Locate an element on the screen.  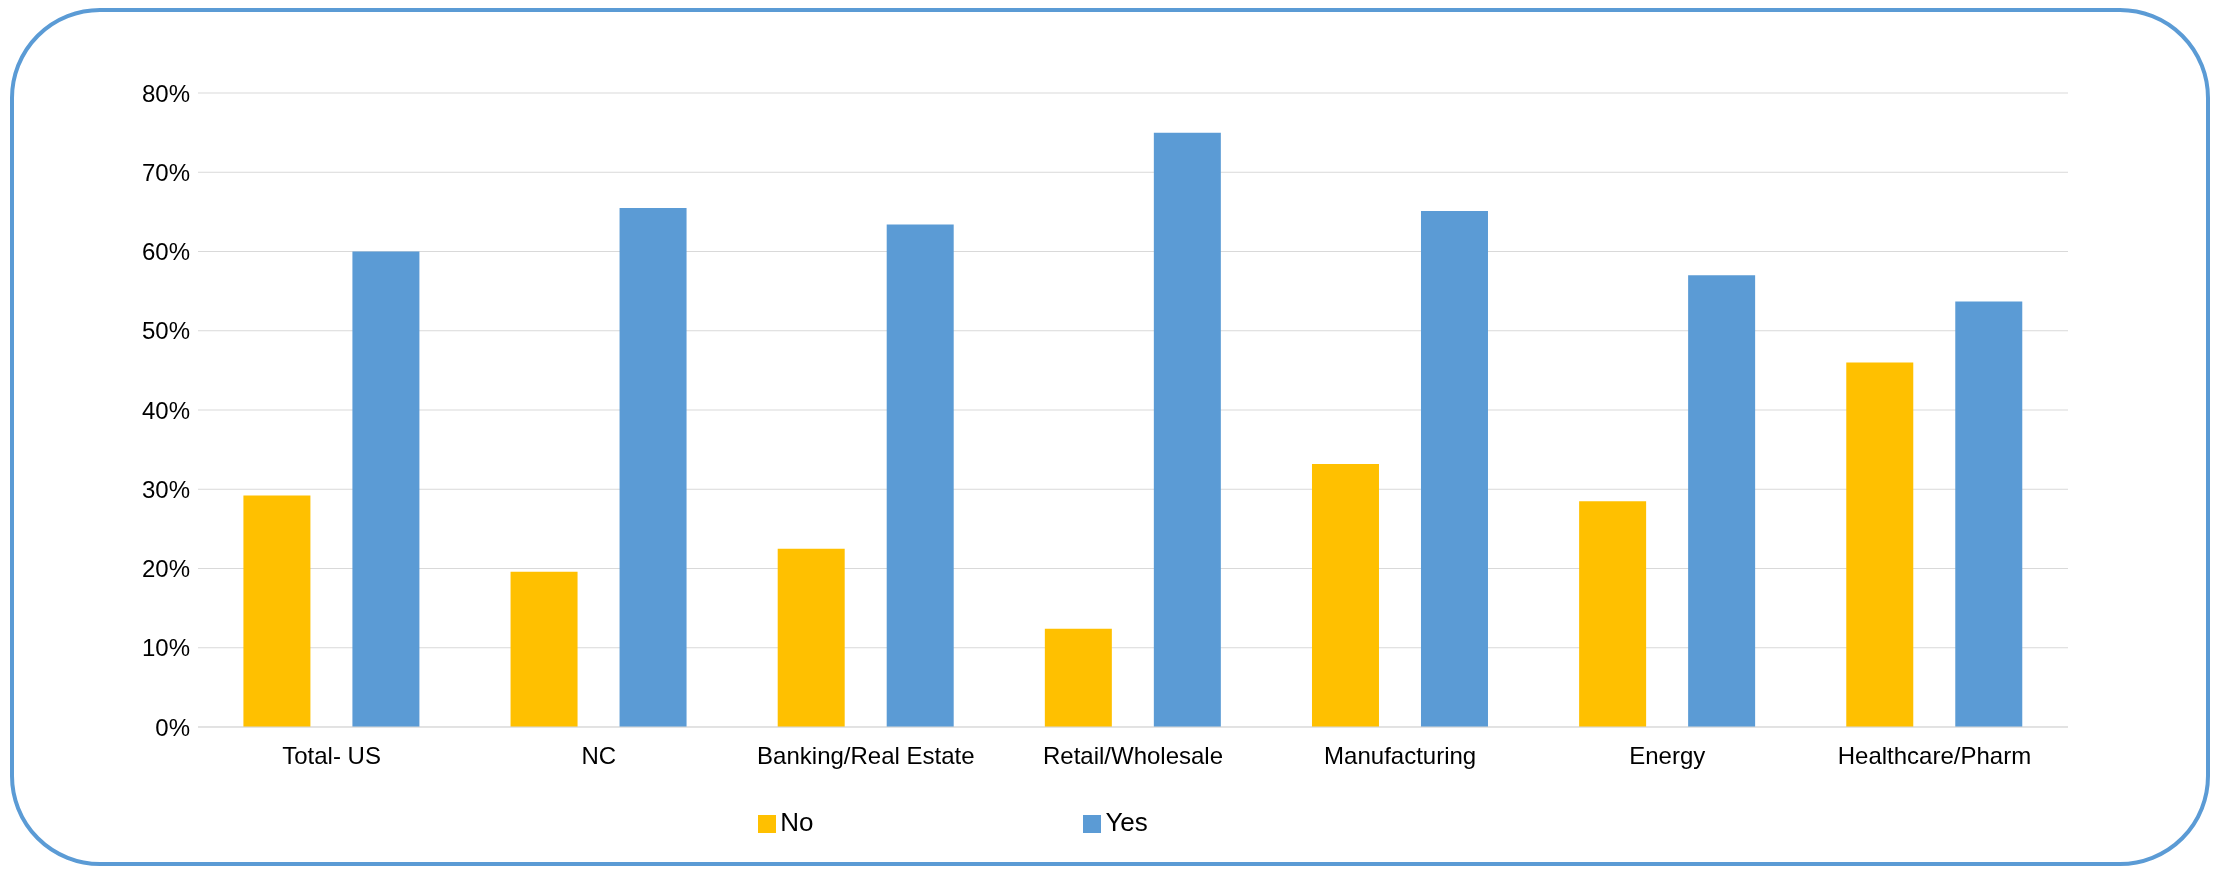
x-tick-label: NC is located at coordinates (599, 756).